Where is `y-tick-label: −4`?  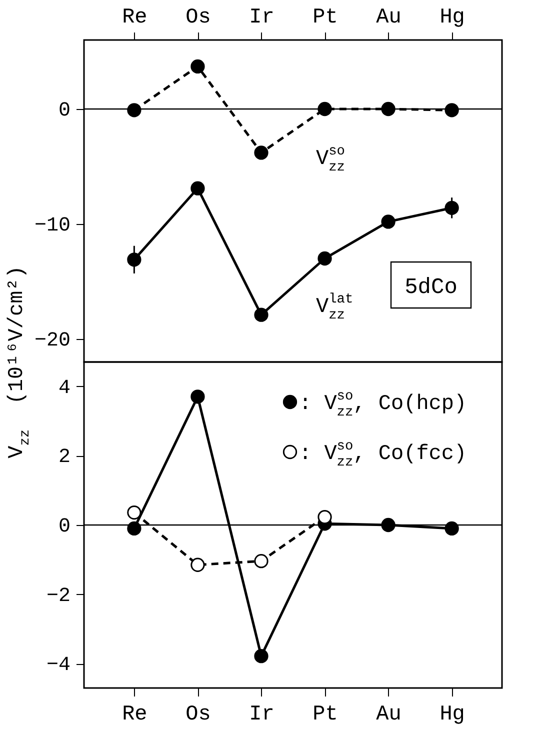
y-tick-label: −4 is located at coordinates (58, 666).